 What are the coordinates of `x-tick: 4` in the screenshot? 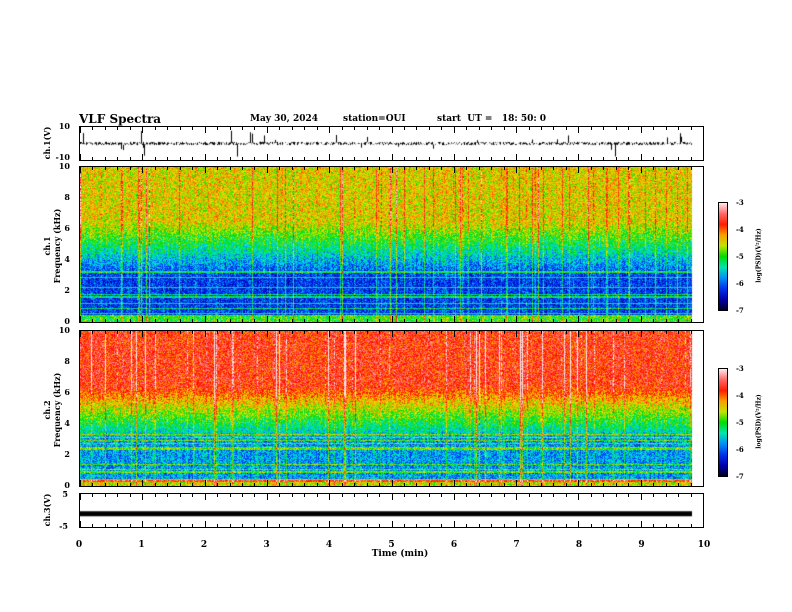 It's located at (329, 545).